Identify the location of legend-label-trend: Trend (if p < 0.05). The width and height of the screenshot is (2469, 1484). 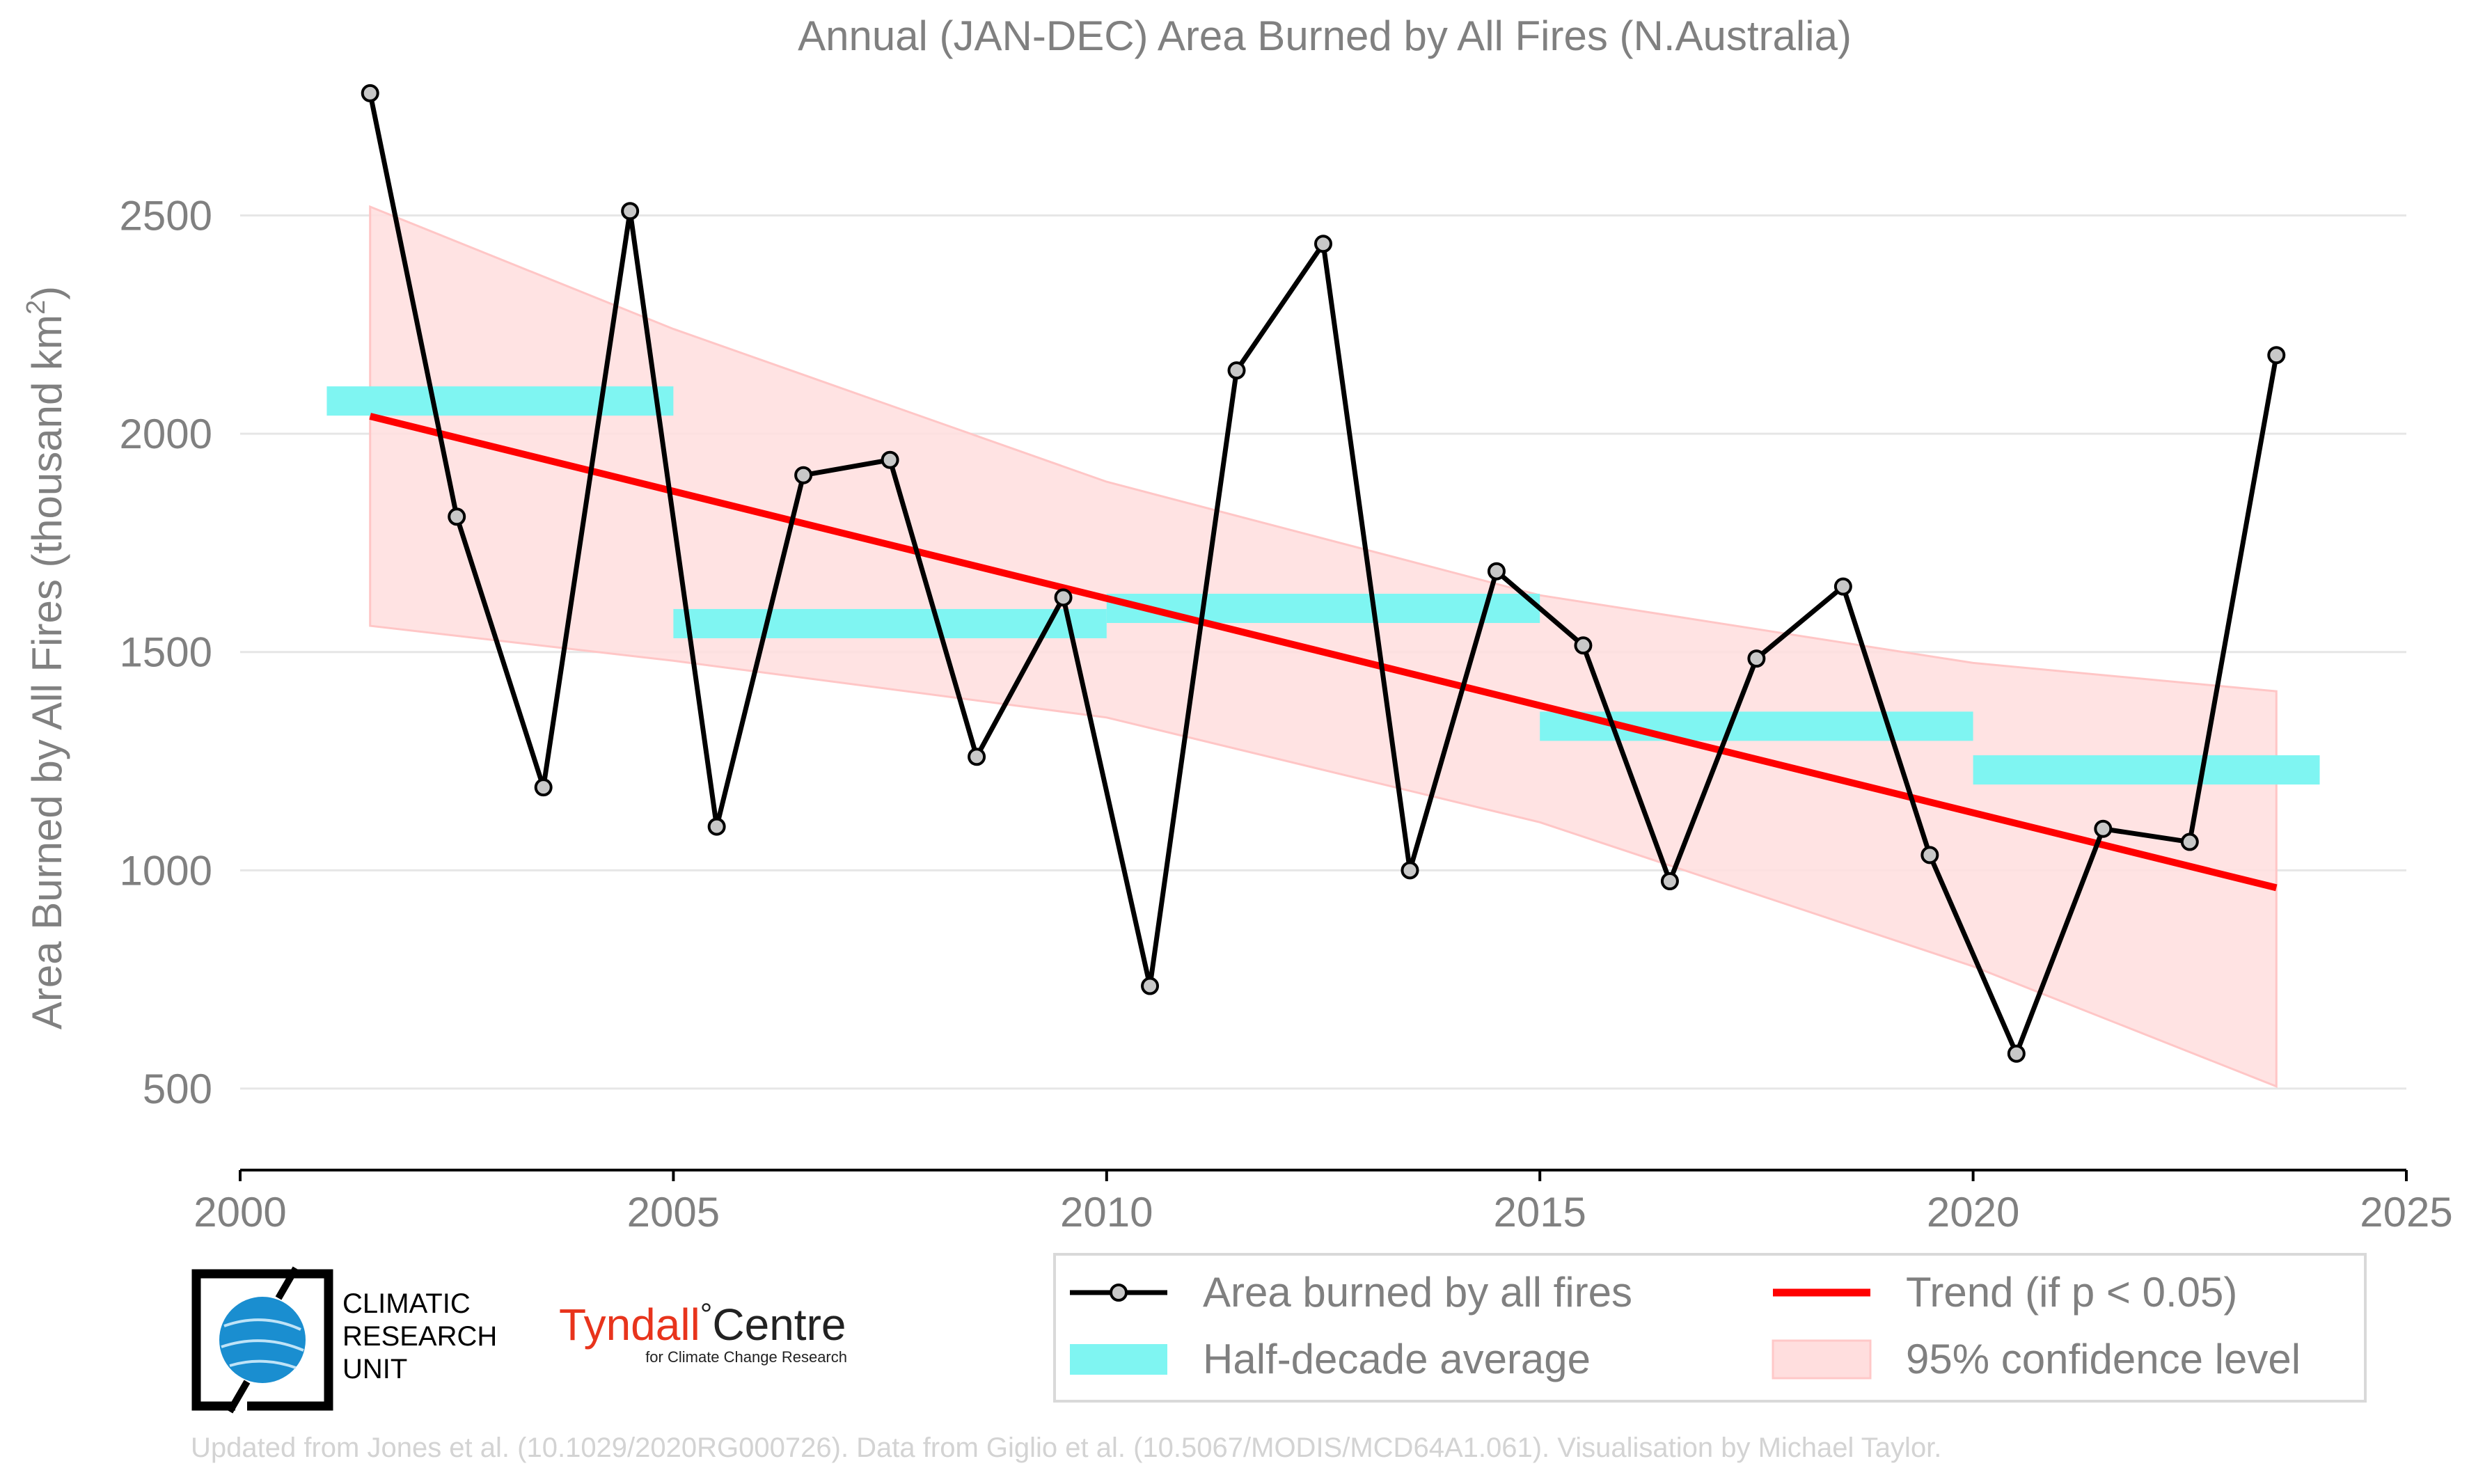
(2071, 1292).